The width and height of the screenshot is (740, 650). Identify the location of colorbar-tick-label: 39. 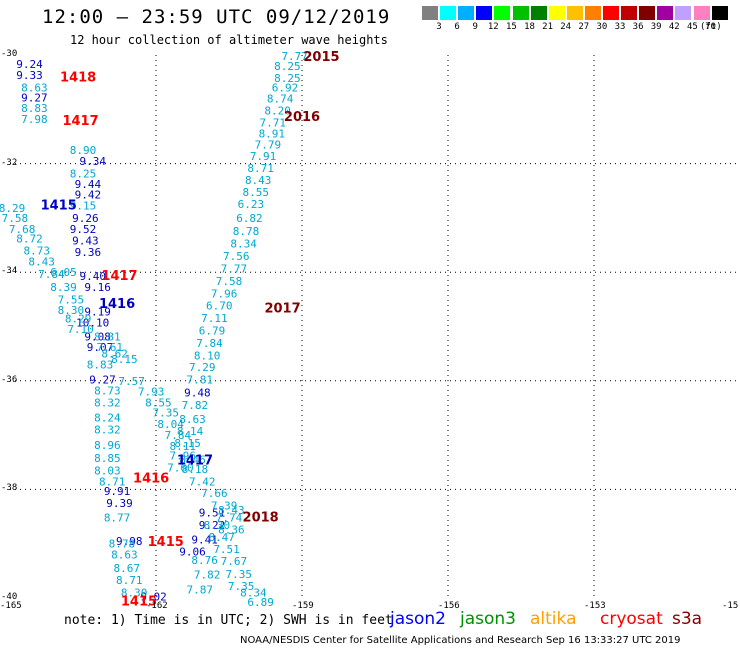
(656, 27).